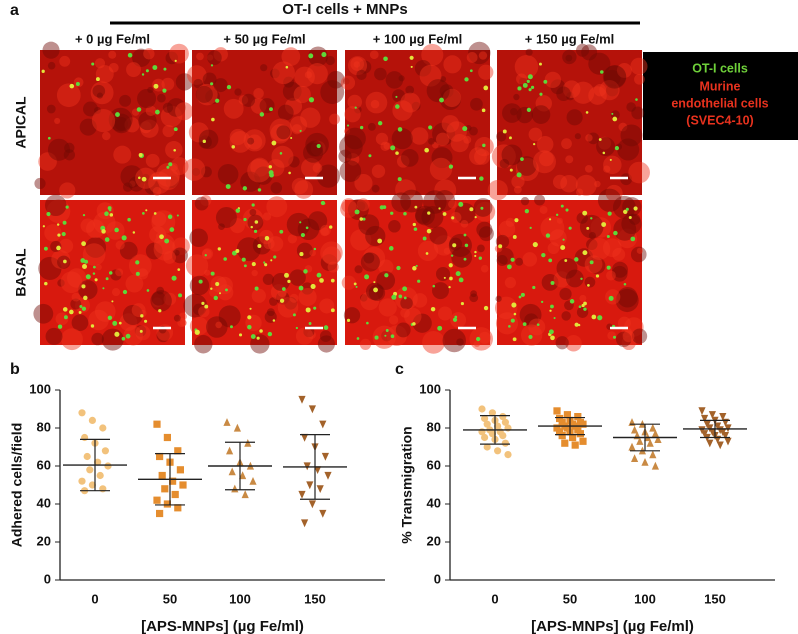 This screenshot has height=634, width=798. I want to click on x-tick-label: 0, so click(94, 598).